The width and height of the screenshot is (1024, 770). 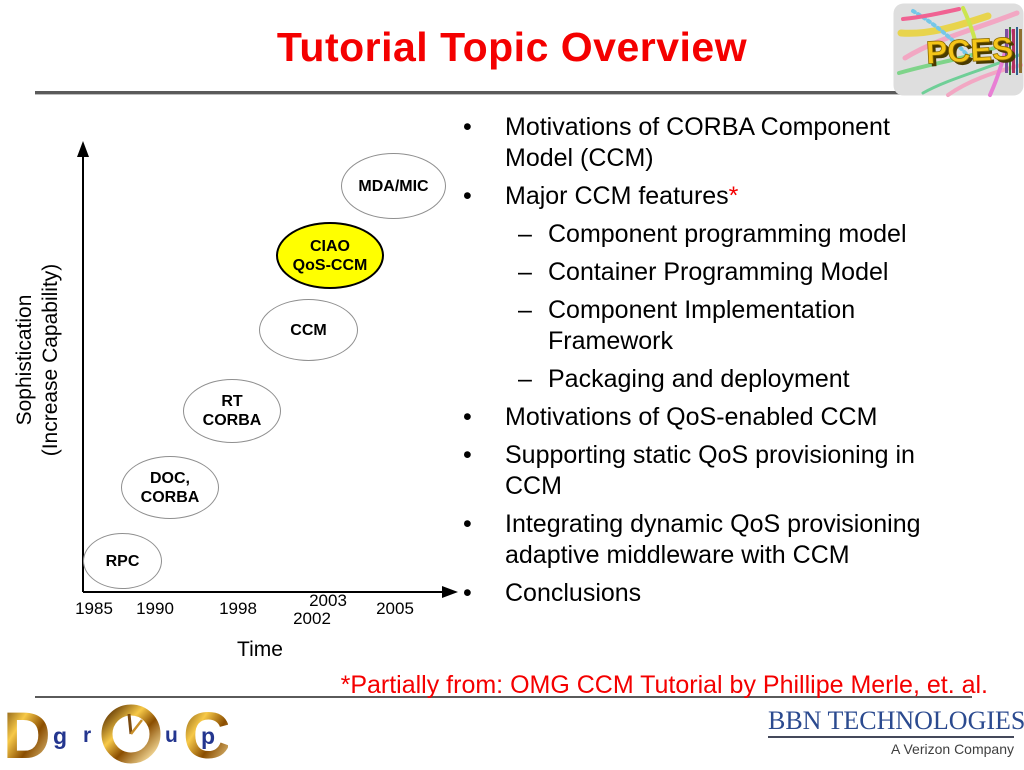 I want to click on timeline-node-mda-mic: MDA/MIC, so click(x=393, y=186).